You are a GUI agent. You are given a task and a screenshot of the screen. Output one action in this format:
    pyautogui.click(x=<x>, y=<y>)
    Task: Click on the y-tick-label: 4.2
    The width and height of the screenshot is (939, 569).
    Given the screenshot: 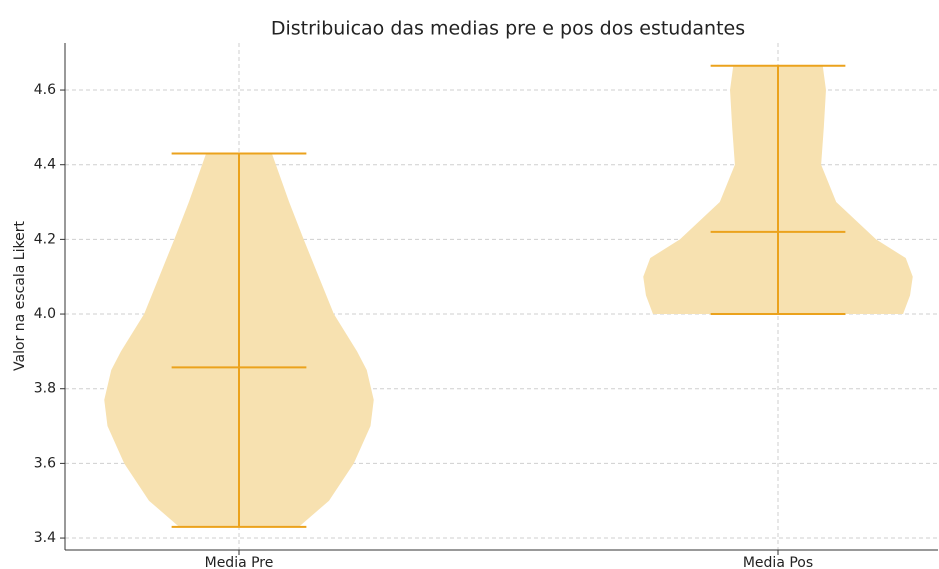 What is the action you would take?
    pyautogui.click(x=45, y=239)
    